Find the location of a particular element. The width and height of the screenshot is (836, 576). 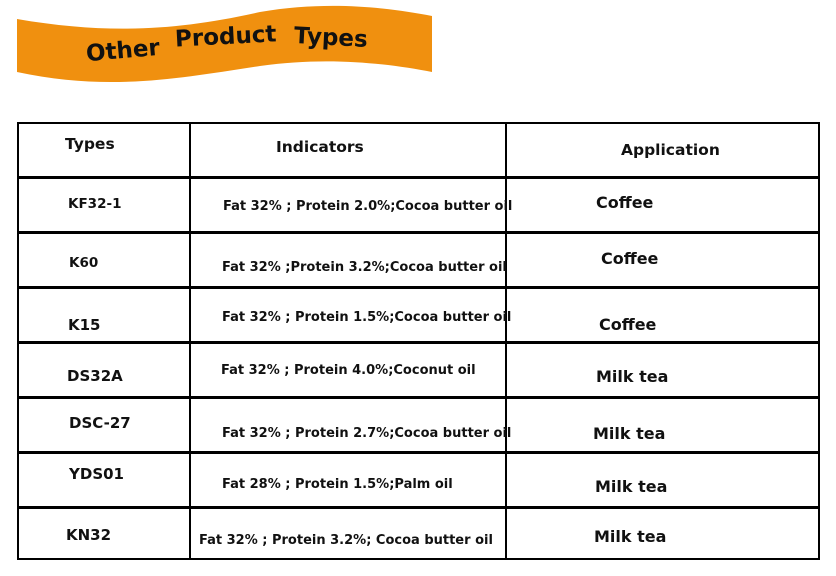

header-indicators: Indicators is located at coordinates (320, 147).